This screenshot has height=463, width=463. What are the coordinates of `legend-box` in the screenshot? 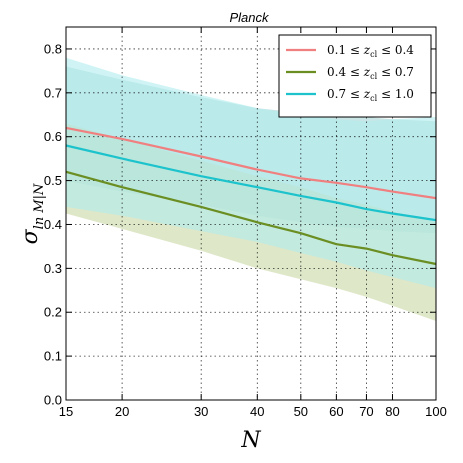 It's located at (355, 76).